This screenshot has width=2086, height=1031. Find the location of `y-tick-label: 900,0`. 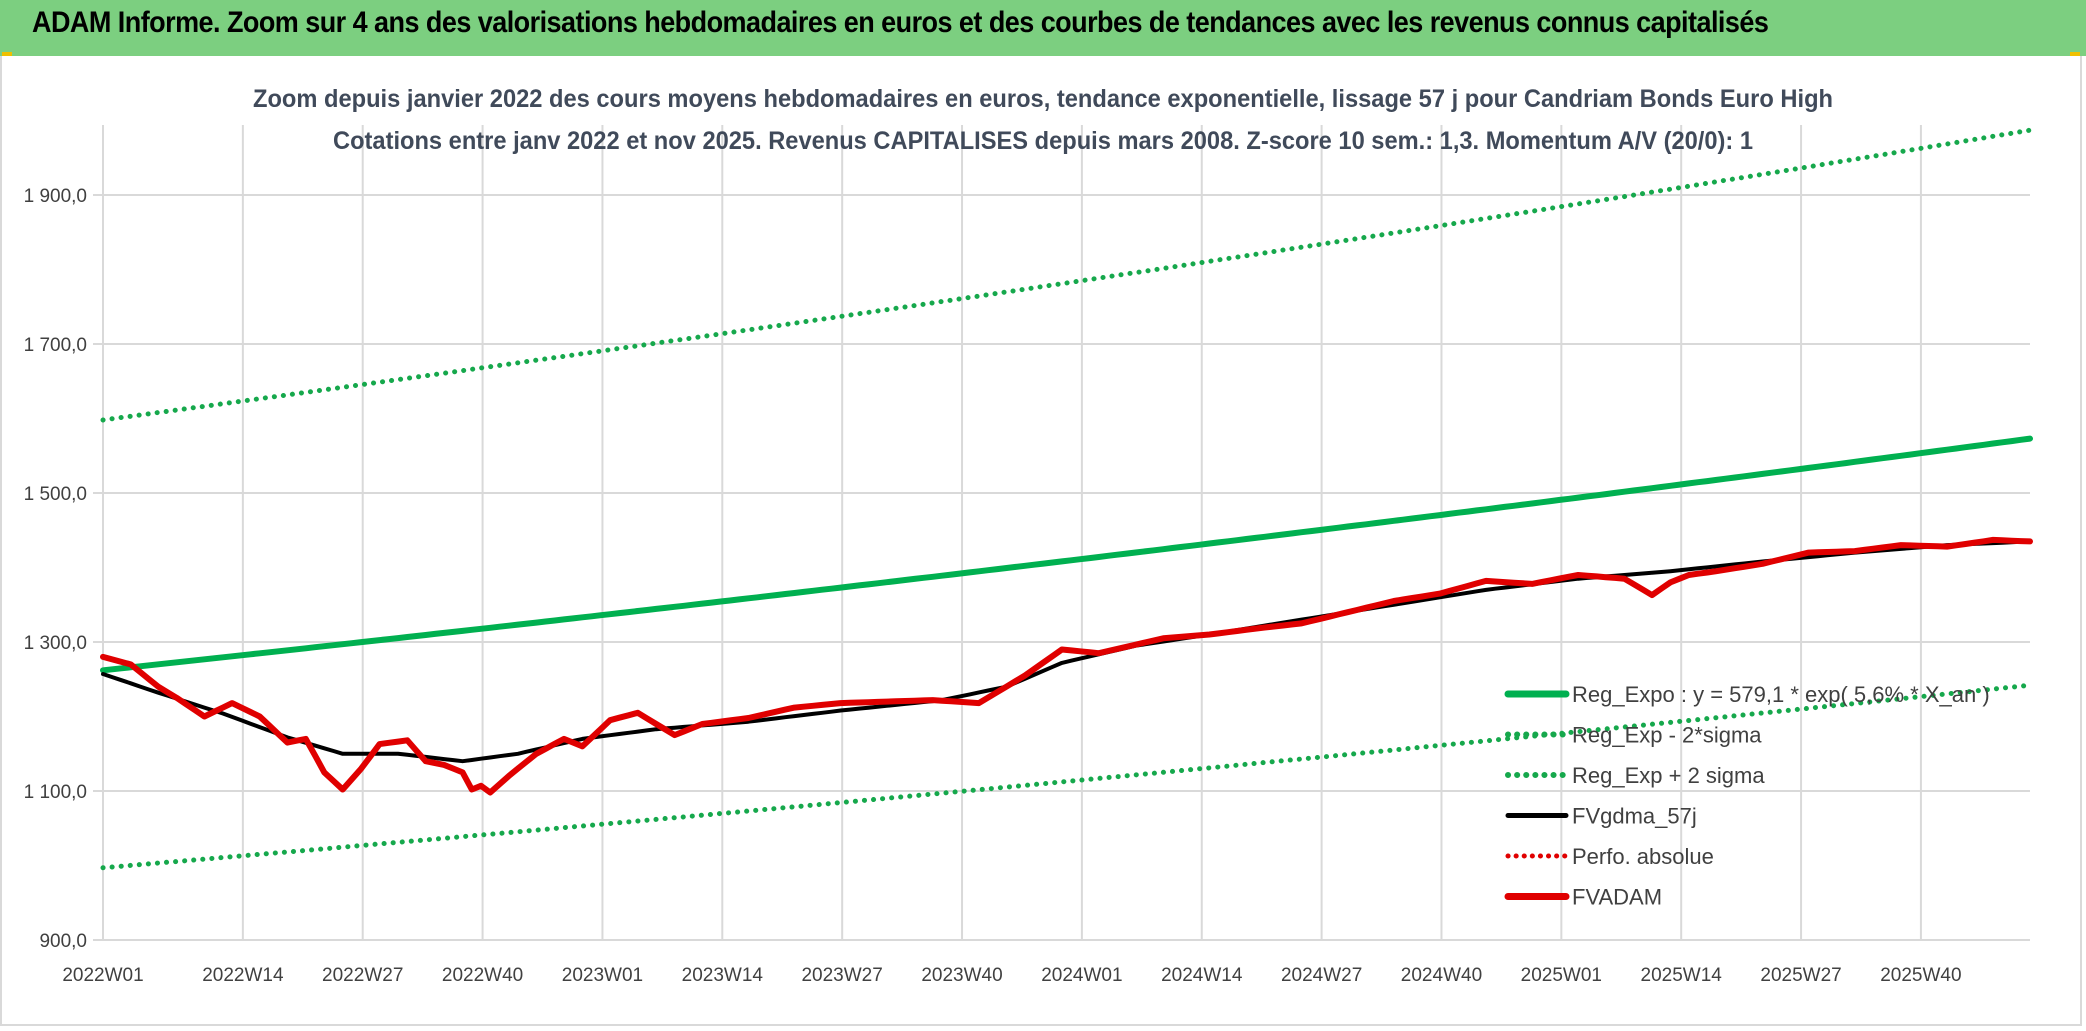

y-tick-label: 900,0 is located at coordinates (63, 941).